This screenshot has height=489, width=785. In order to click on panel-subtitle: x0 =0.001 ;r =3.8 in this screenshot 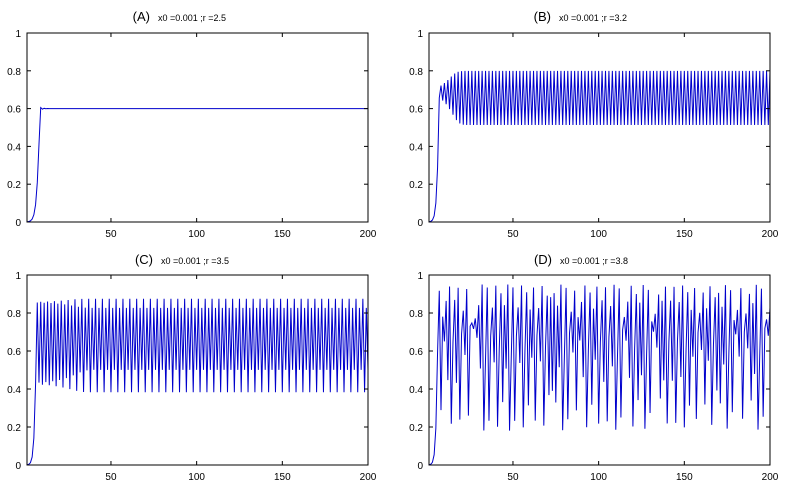, I will do `click(594, 261)`.